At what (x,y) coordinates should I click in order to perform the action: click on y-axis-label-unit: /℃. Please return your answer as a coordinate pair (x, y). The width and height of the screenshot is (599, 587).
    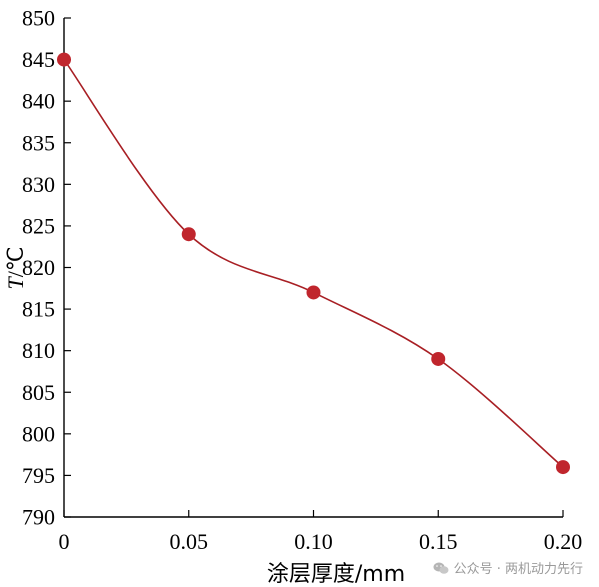
    Looking at the image, I should click on (15, 261).